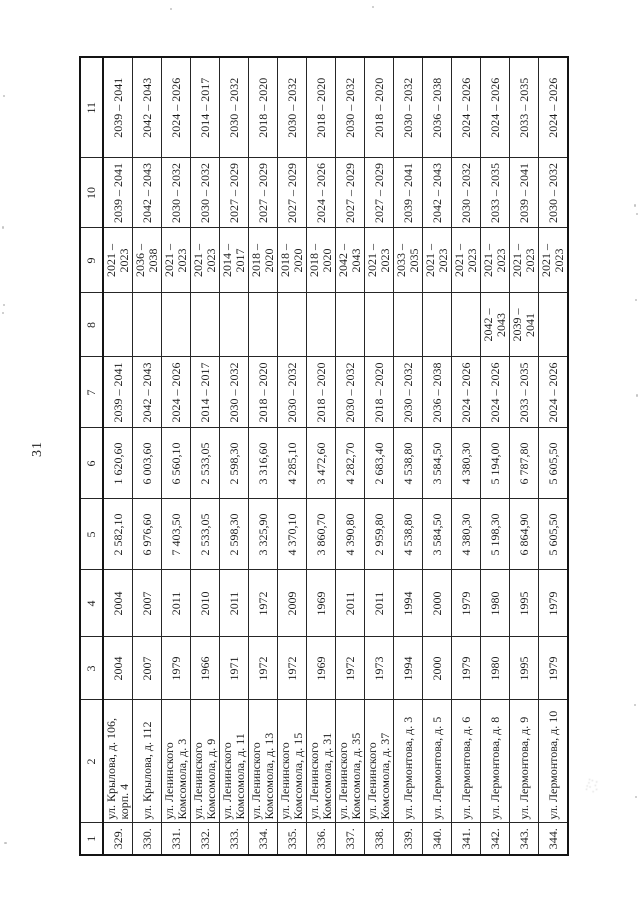 Image resolution: width=640 pixels, height=905 pixels. I want to click on col9-period-cell: 2036 – 2038, so click(147, 260).